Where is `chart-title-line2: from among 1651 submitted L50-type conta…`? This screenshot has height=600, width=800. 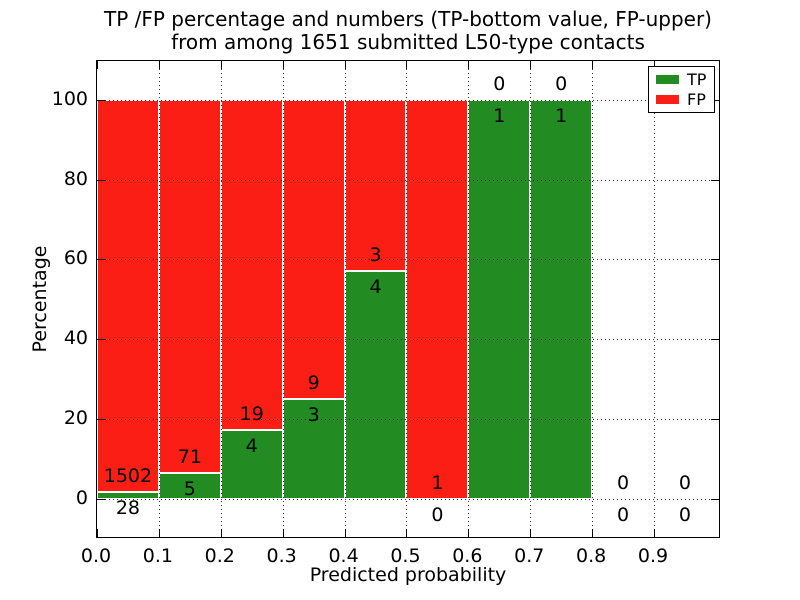
chart-title-line2: from among 1651 submitted L50-type conta… is located at coordinates (408, 42).